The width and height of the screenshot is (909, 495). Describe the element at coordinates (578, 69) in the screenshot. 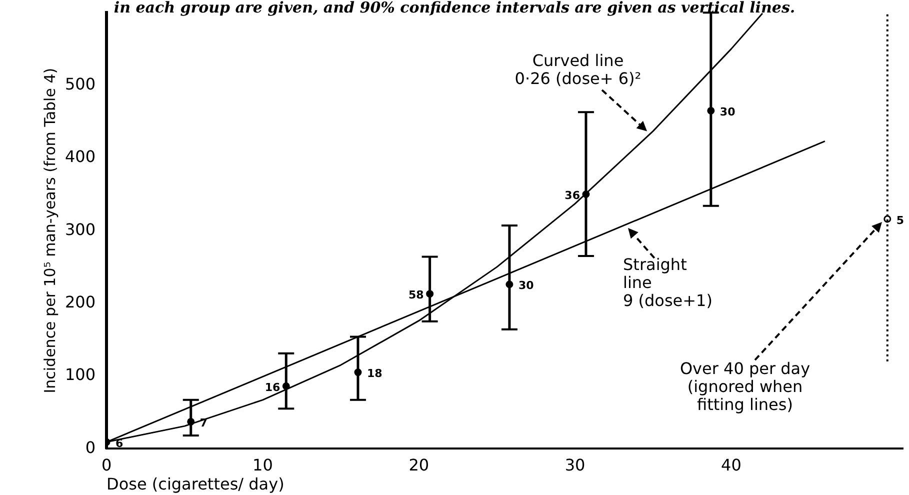

I see `annotation: Curved line 0·26 (dose+ 6)²` at that location.